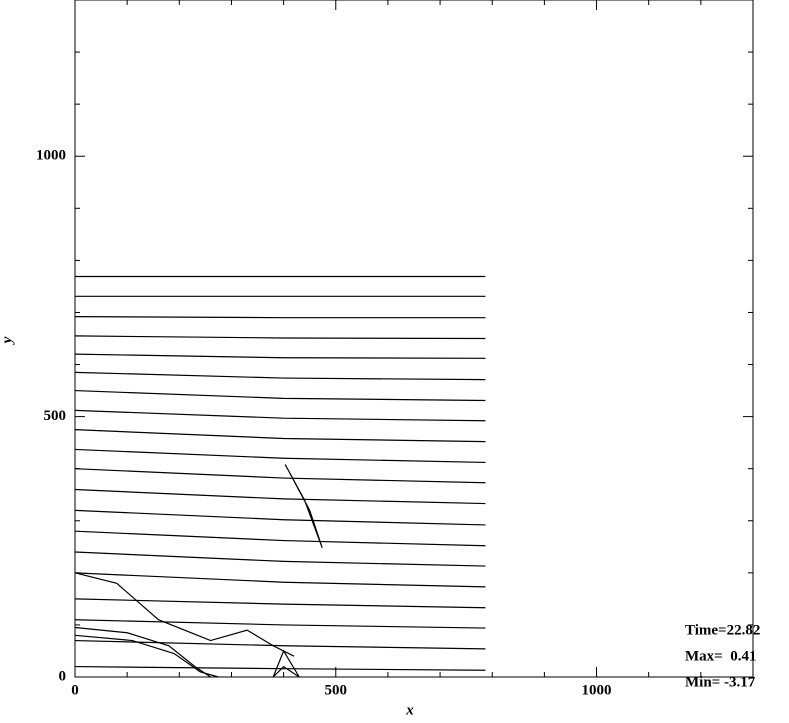  What do you see at coordinates (55, 416) in the screenshot?
I see `y-tick-label: 500` at bounding box center [55, 416].